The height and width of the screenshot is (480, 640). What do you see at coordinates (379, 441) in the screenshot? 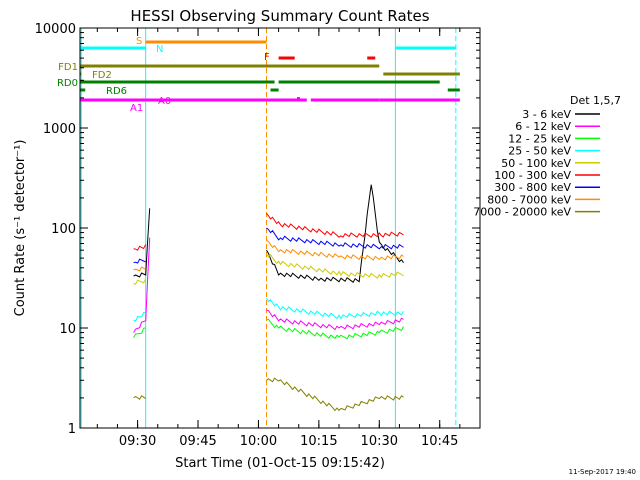
I see `x-tick-label: 10:30` at bounding box center [379, 441].